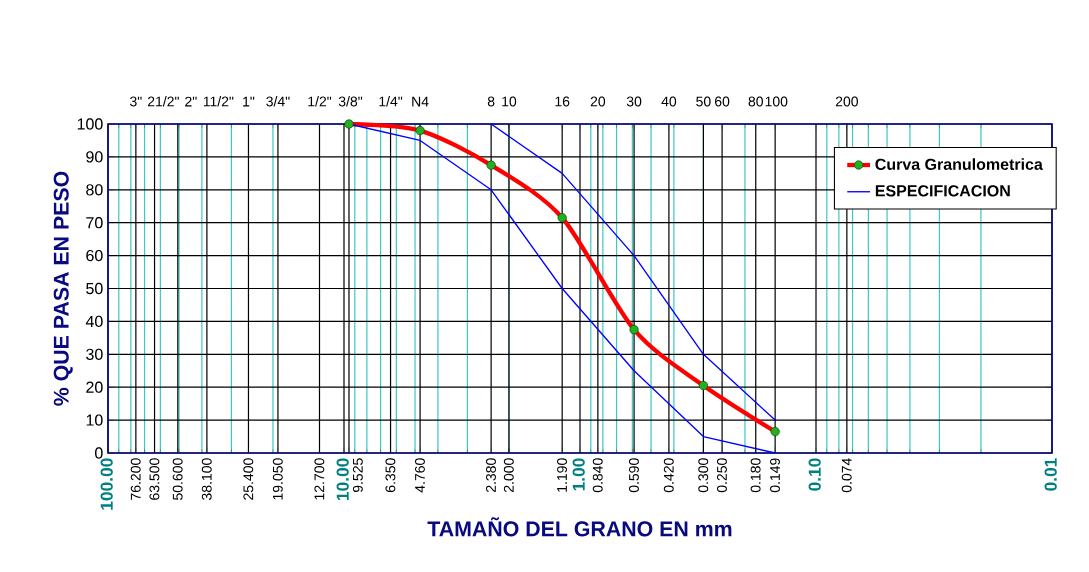 The image size is (1089, 572). What do you see at coordinates (177, 479) in the screenshot?
I see `x-tick-label: 50.600` at bounding box center [177, 479].